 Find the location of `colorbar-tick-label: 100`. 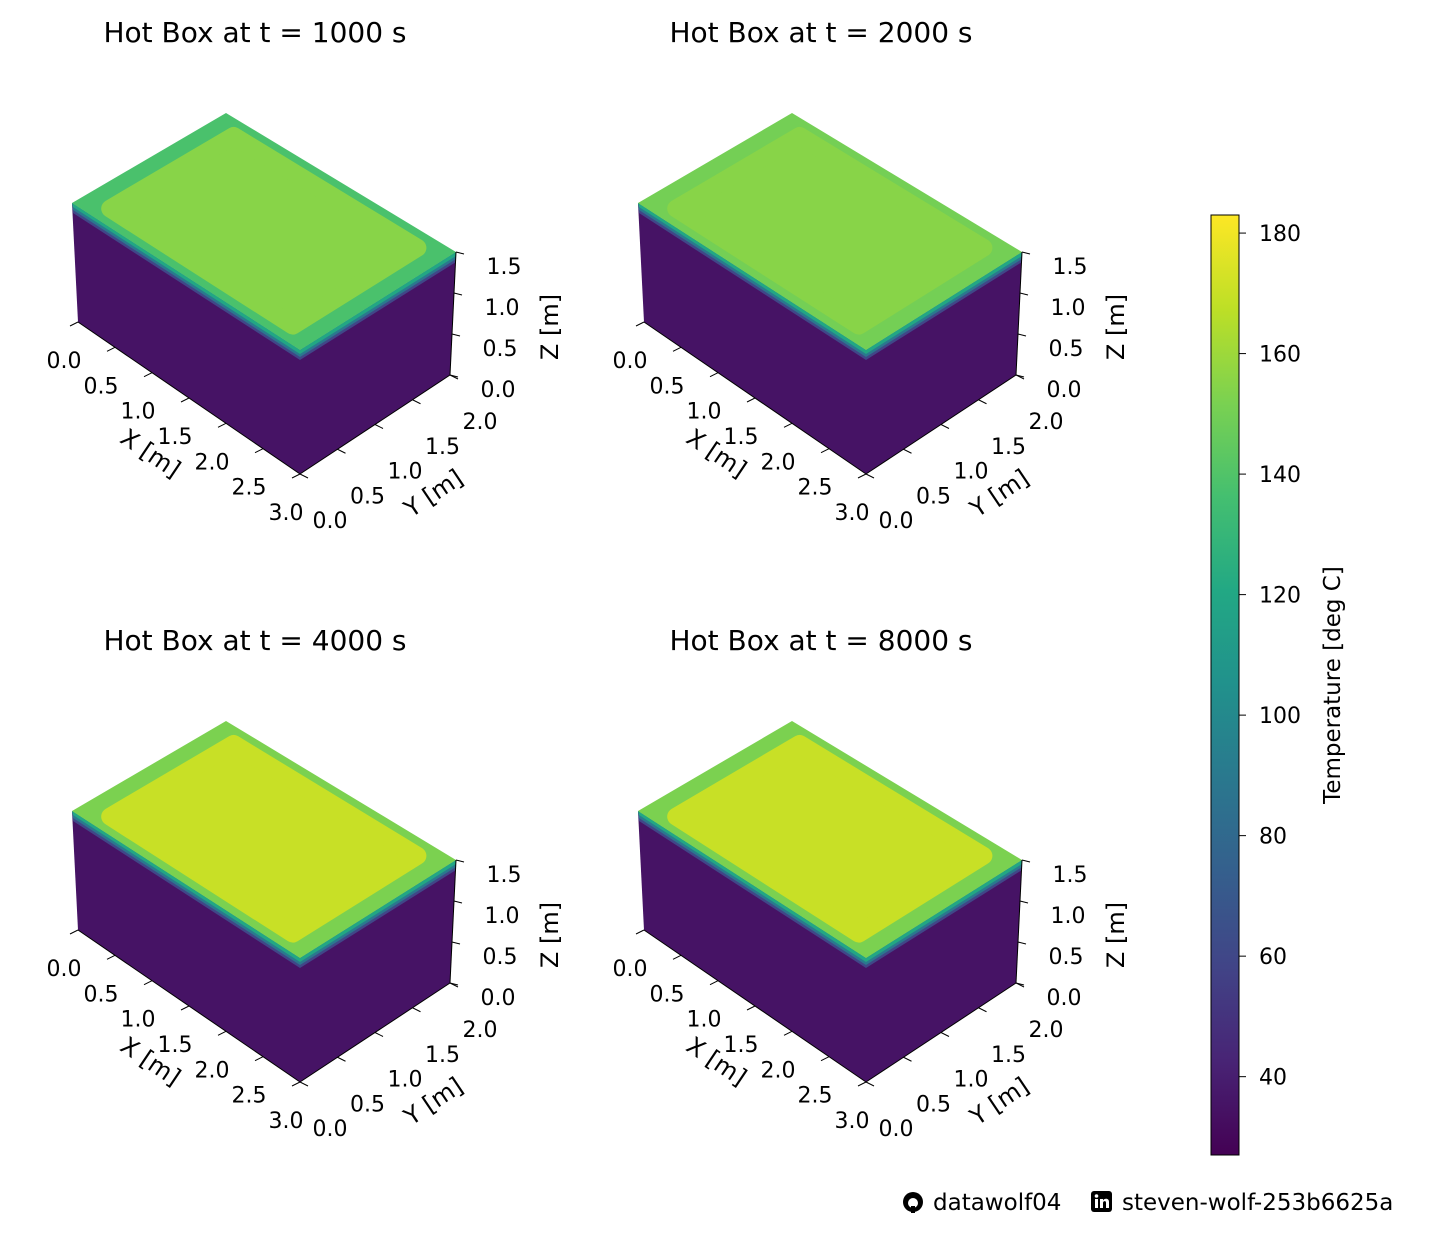

colorbar-tick-label: 100 is located at coordinates (1280, 716).